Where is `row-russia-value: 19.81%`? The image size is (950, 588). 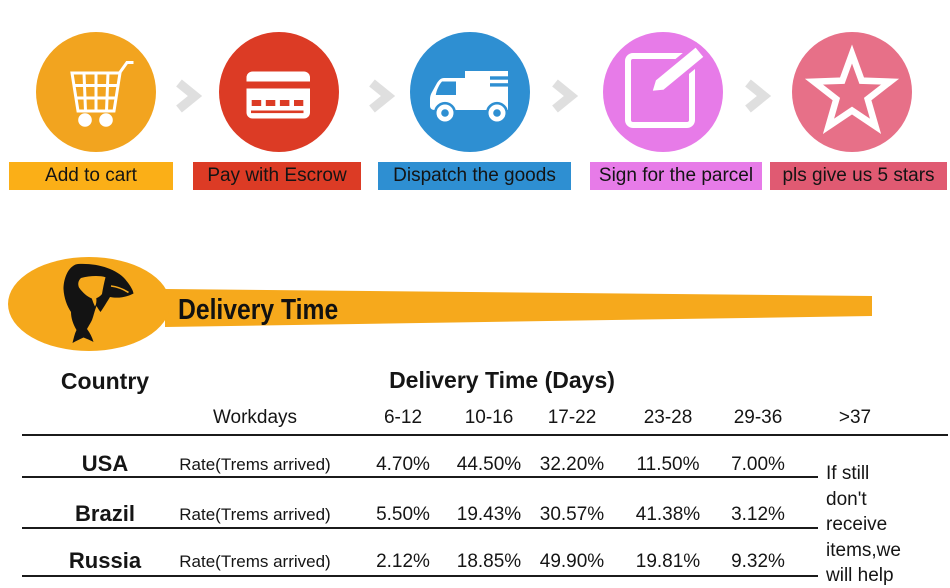 row-russia-value: 19.81% is located at coordinates (668, 561).